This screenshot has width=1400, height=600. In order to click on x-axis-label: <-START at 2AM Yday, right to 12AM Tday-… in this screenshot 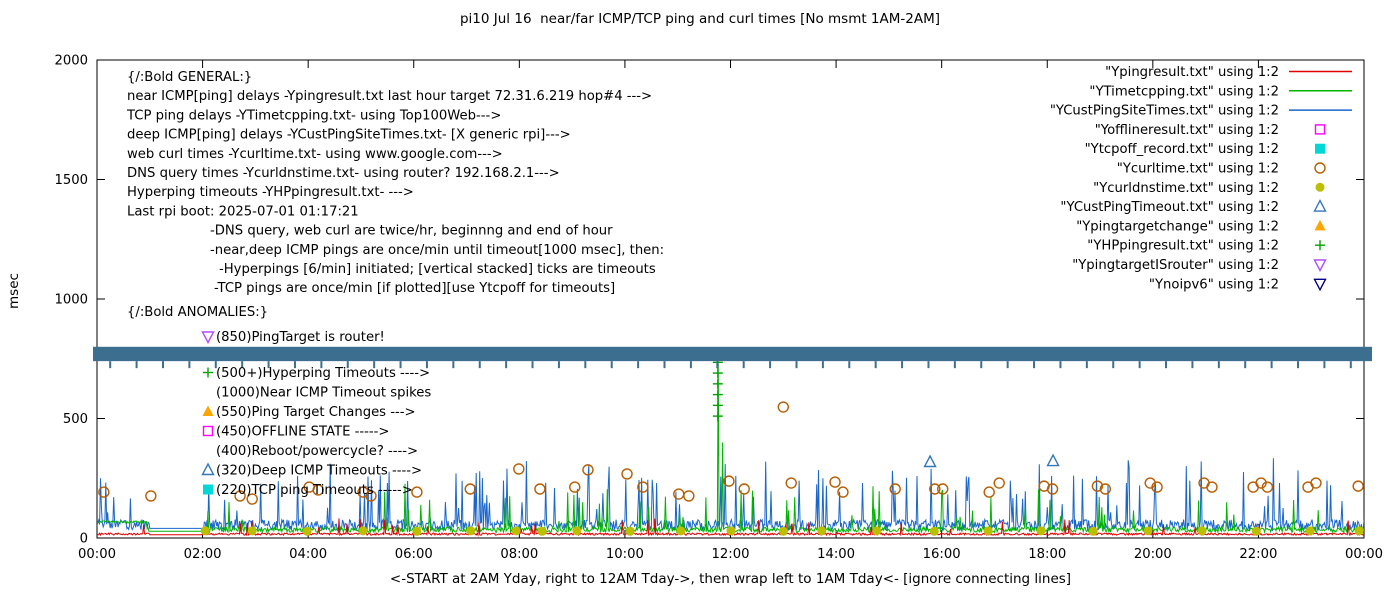, I will do `click(730, 579)`.